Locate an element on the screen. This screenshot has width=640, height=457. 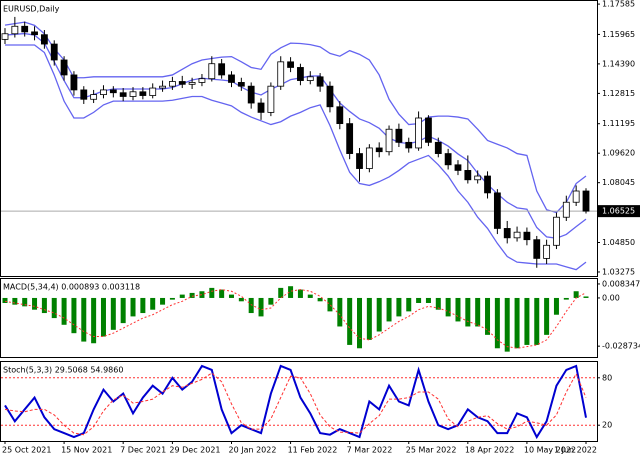
y-tick-label: 1.14390 is located at coordinates (618, 63).